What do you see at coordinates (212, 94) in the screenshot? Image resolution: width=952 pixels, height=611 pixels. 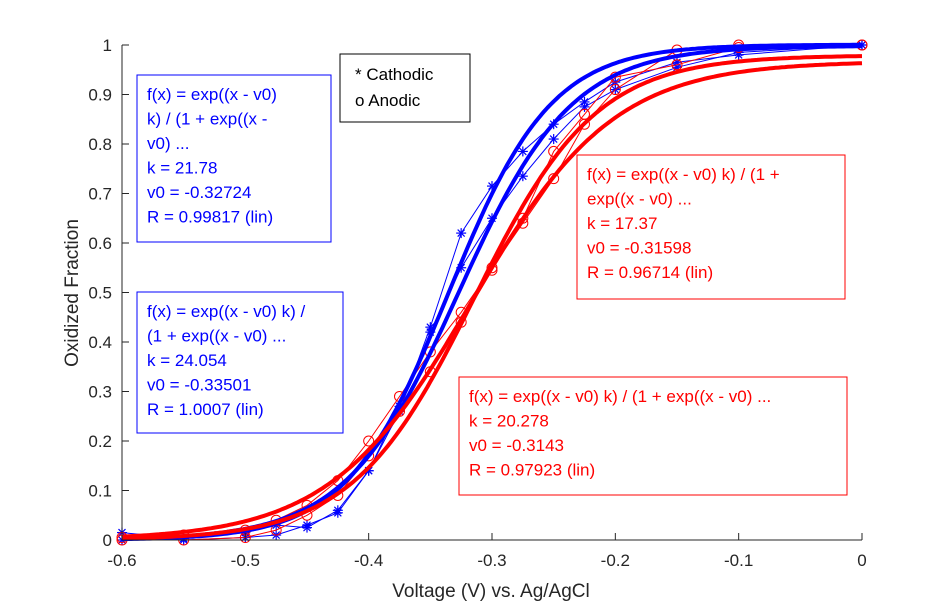 I see `annotation-line: f(x) = exp((x - v0)` at bounding box center [212, 94].